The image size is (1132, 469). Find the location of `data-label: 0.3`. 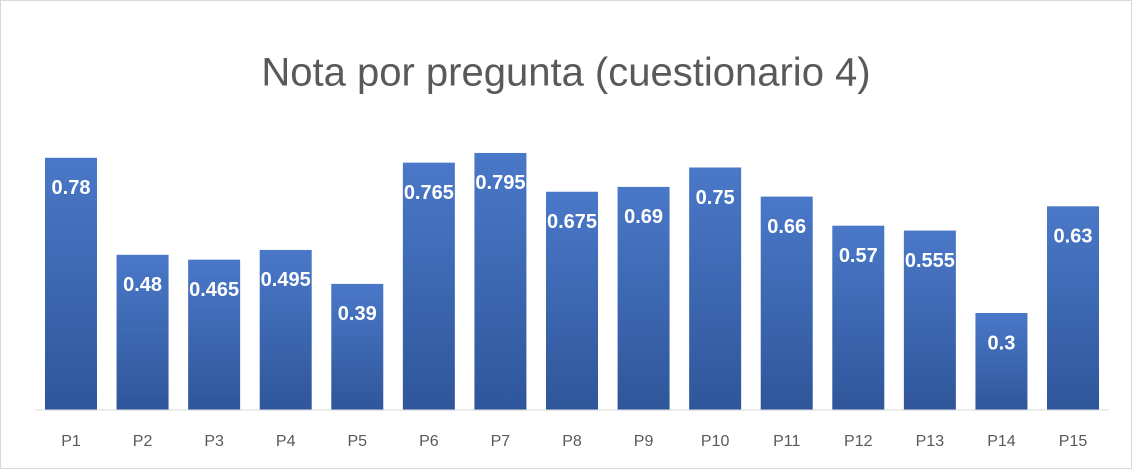

data-label: 0.3 is located at coordinates (1002, 343).